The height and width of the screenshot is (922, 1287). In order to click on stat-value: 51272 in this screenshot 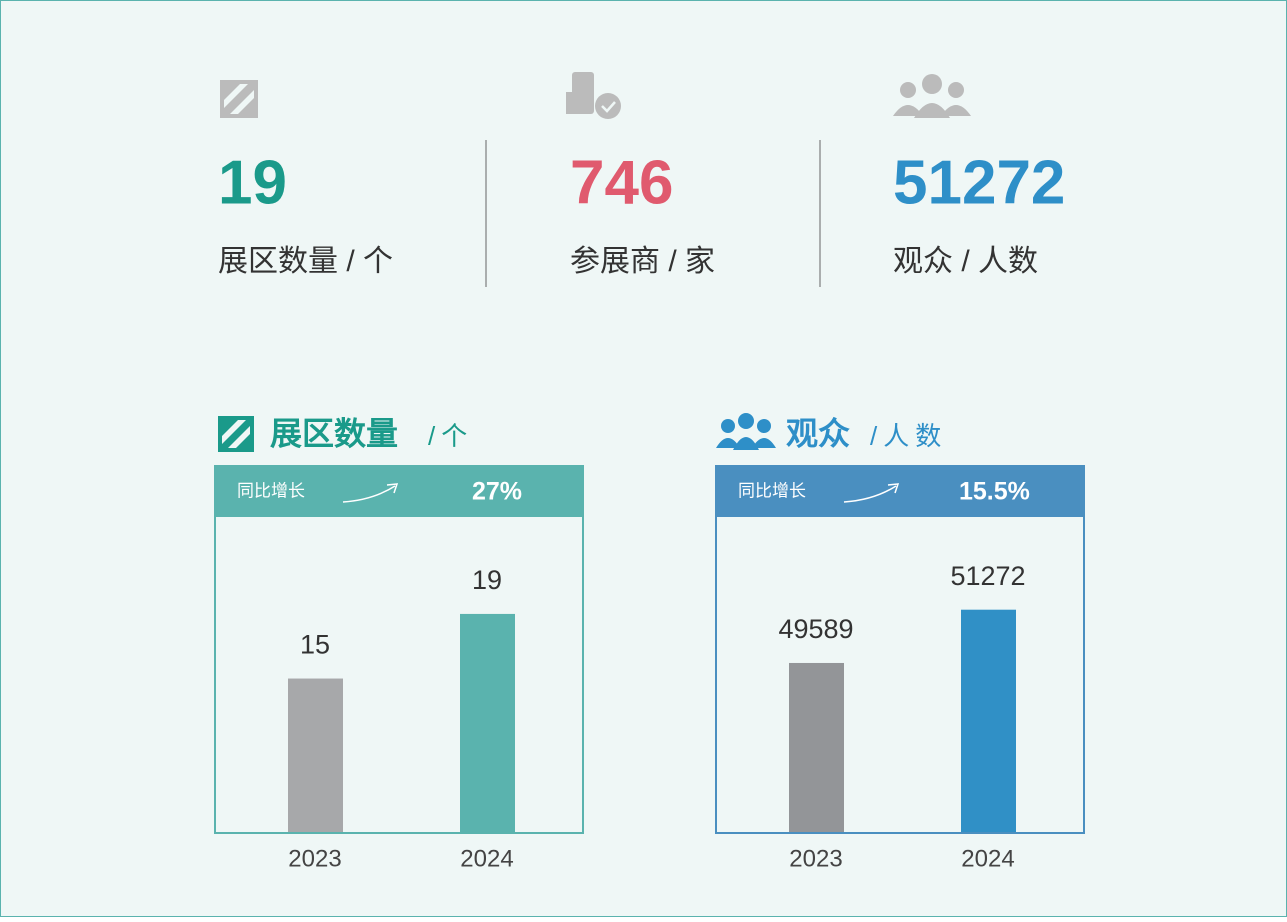, I will do `click(979, 182)`.